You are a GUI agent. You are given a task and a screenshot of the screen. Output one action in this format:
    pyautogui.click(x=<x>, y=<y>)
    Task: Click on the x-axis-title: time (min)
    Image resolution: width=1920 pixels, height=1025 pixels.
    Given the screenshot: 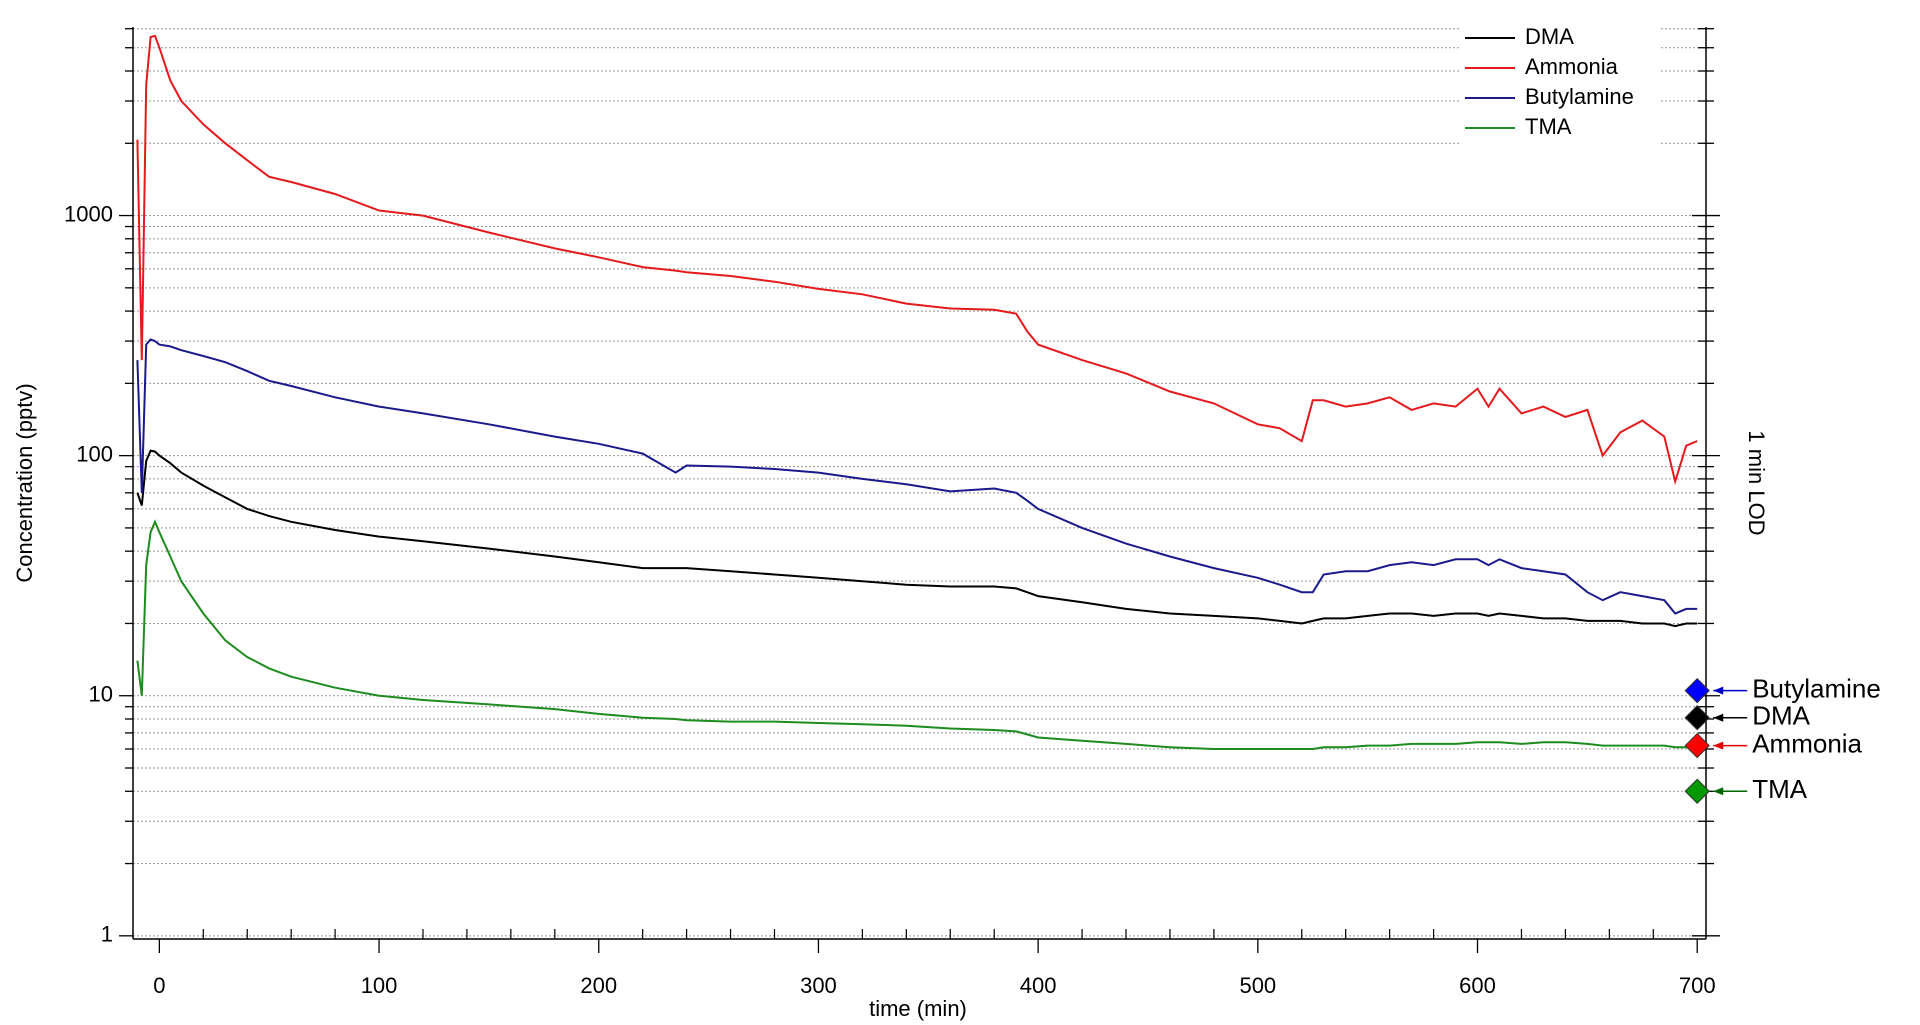 What is the action you would take?
    pyautogui.click(x=918, y=1008)
    